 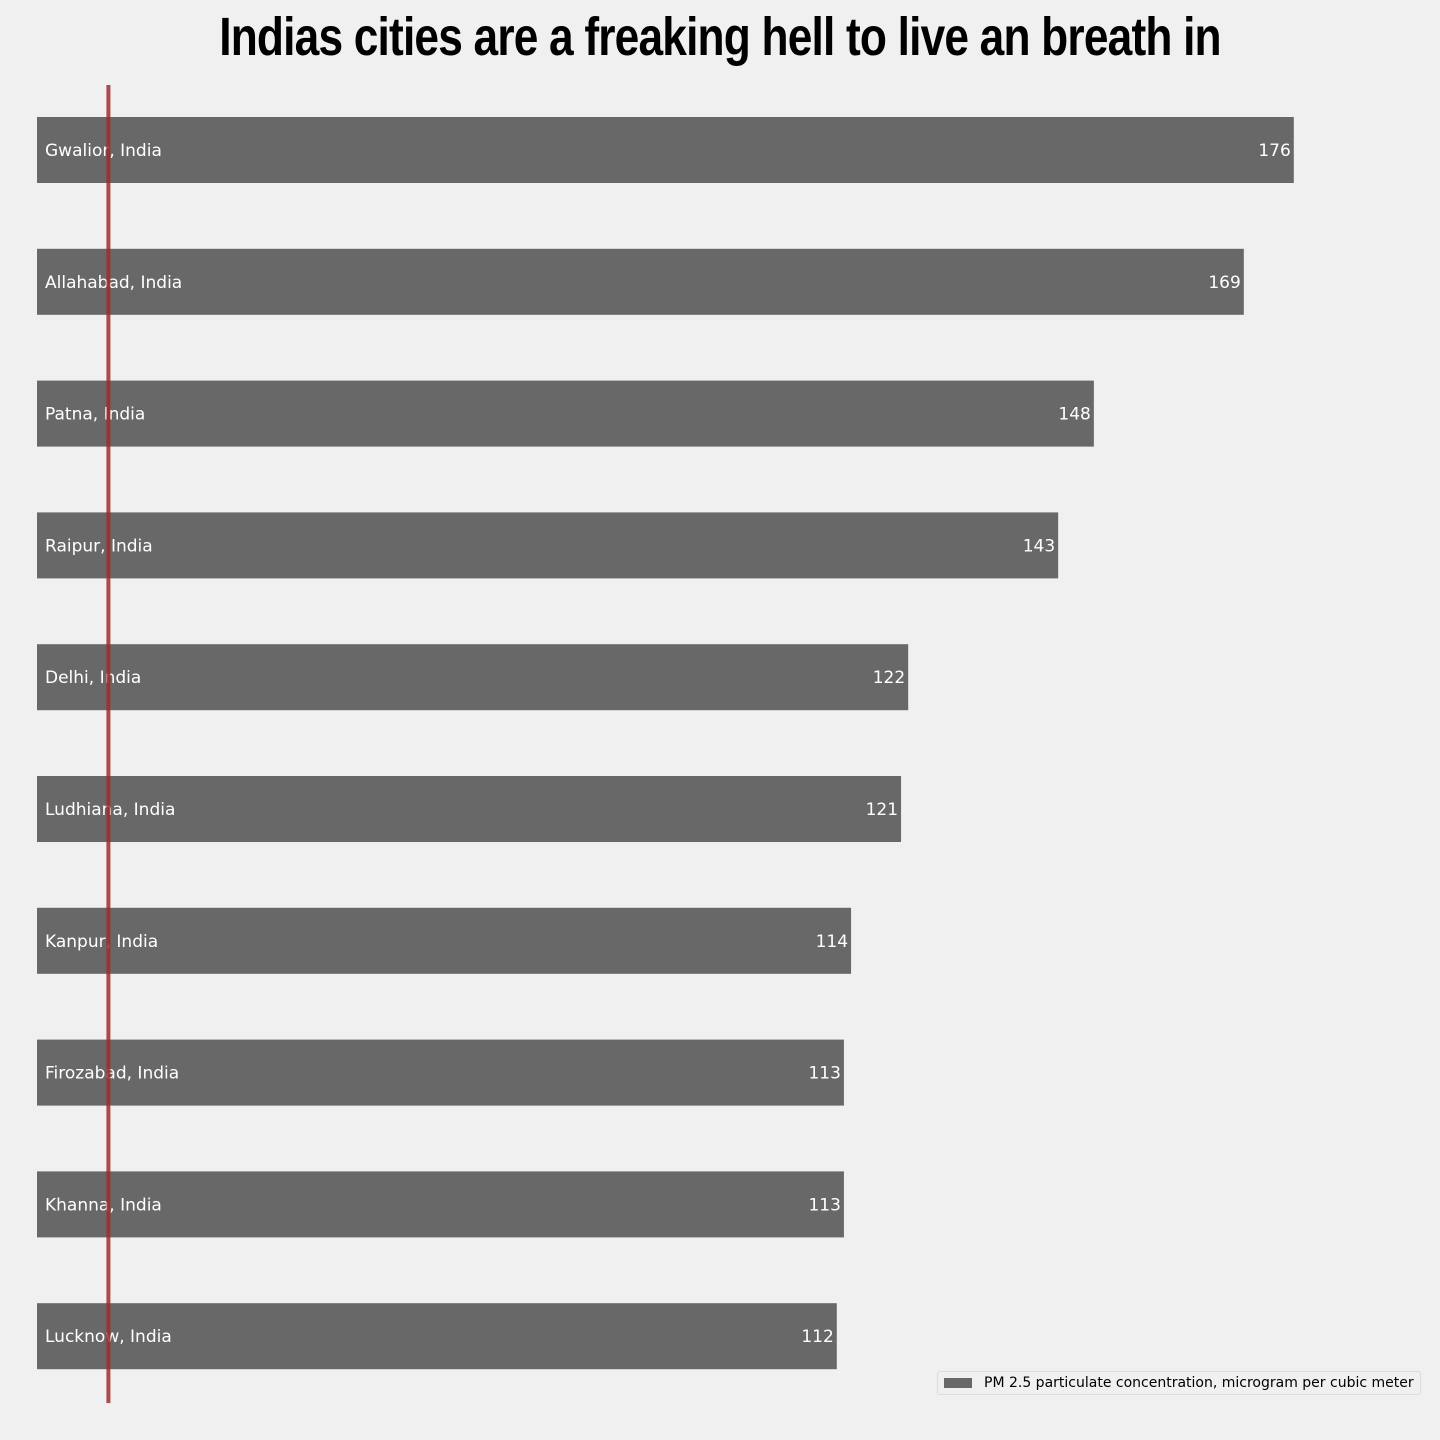 What do you see at coordinates (103, 151) in the screenshot?
I see `category-label: Gwalior, India` at bounding box center [103, 151].